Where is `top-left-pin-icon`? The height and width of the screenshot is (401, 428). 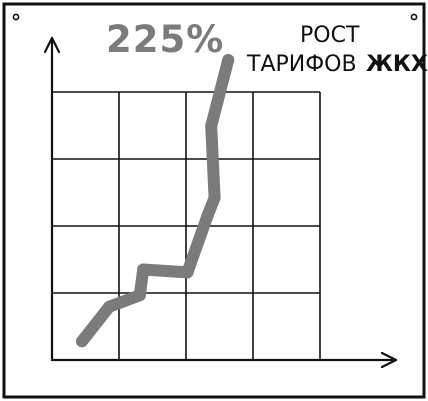 top-left-pin-icon is located at coordinates (16, 17).